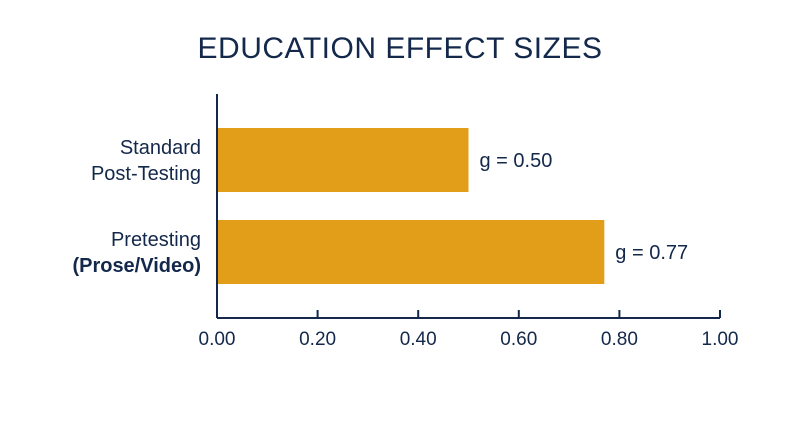 The width and height of the screenshot is (800, 447). What do you see at coordinates (518, 339) in the screenshot?
I see `x-tick-label-3: 0.60` at bounding box center [518, 339].